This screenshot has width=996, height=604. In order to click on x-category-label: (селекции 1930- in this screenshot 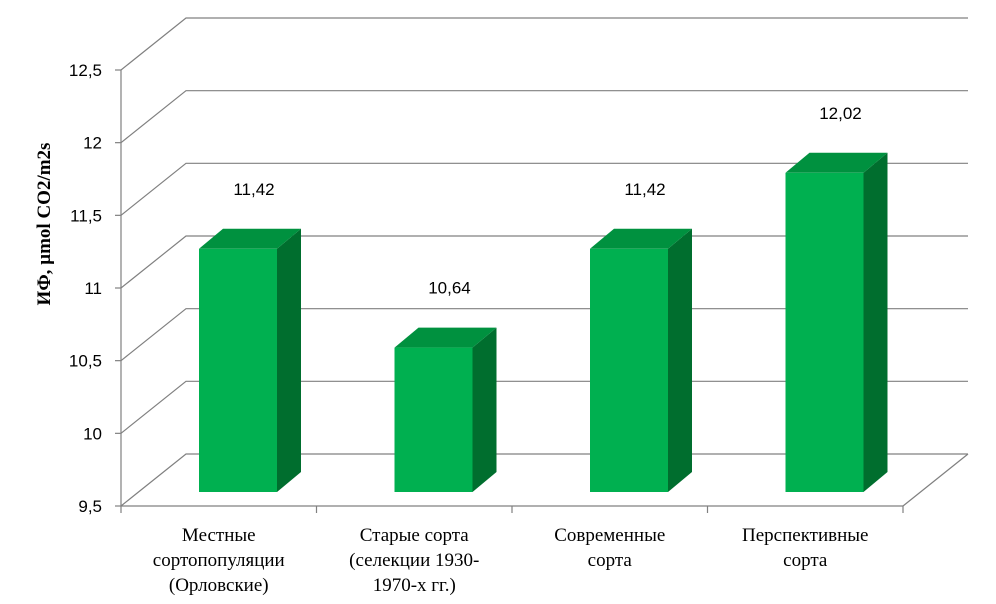, I will do `click(414, 560)`.